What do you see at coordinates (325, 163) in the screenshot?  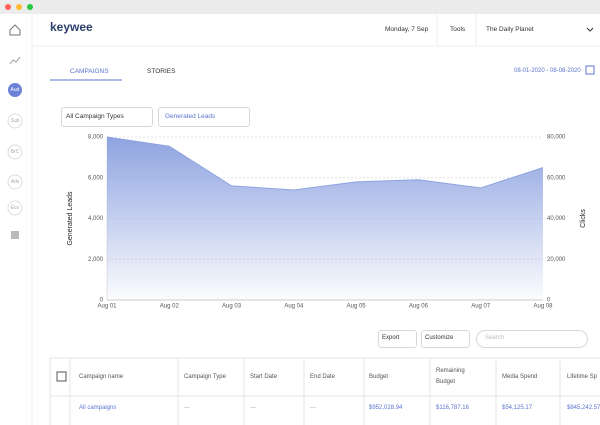 I see `area-line` at bounding box center [325, 163].